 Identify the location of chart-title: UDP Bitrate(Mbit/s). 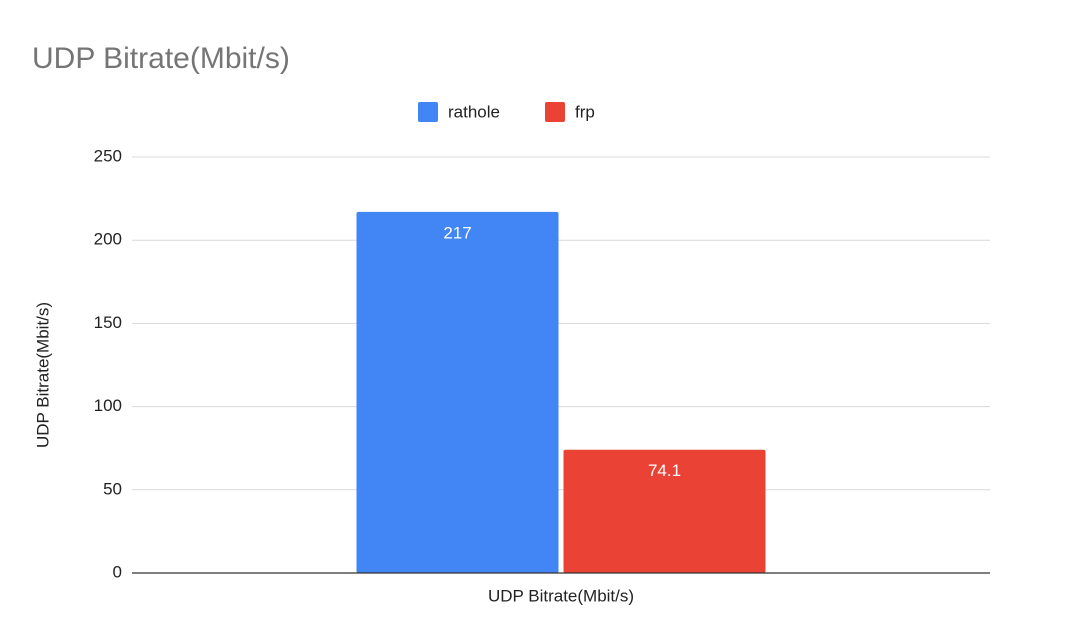
(161, 58).